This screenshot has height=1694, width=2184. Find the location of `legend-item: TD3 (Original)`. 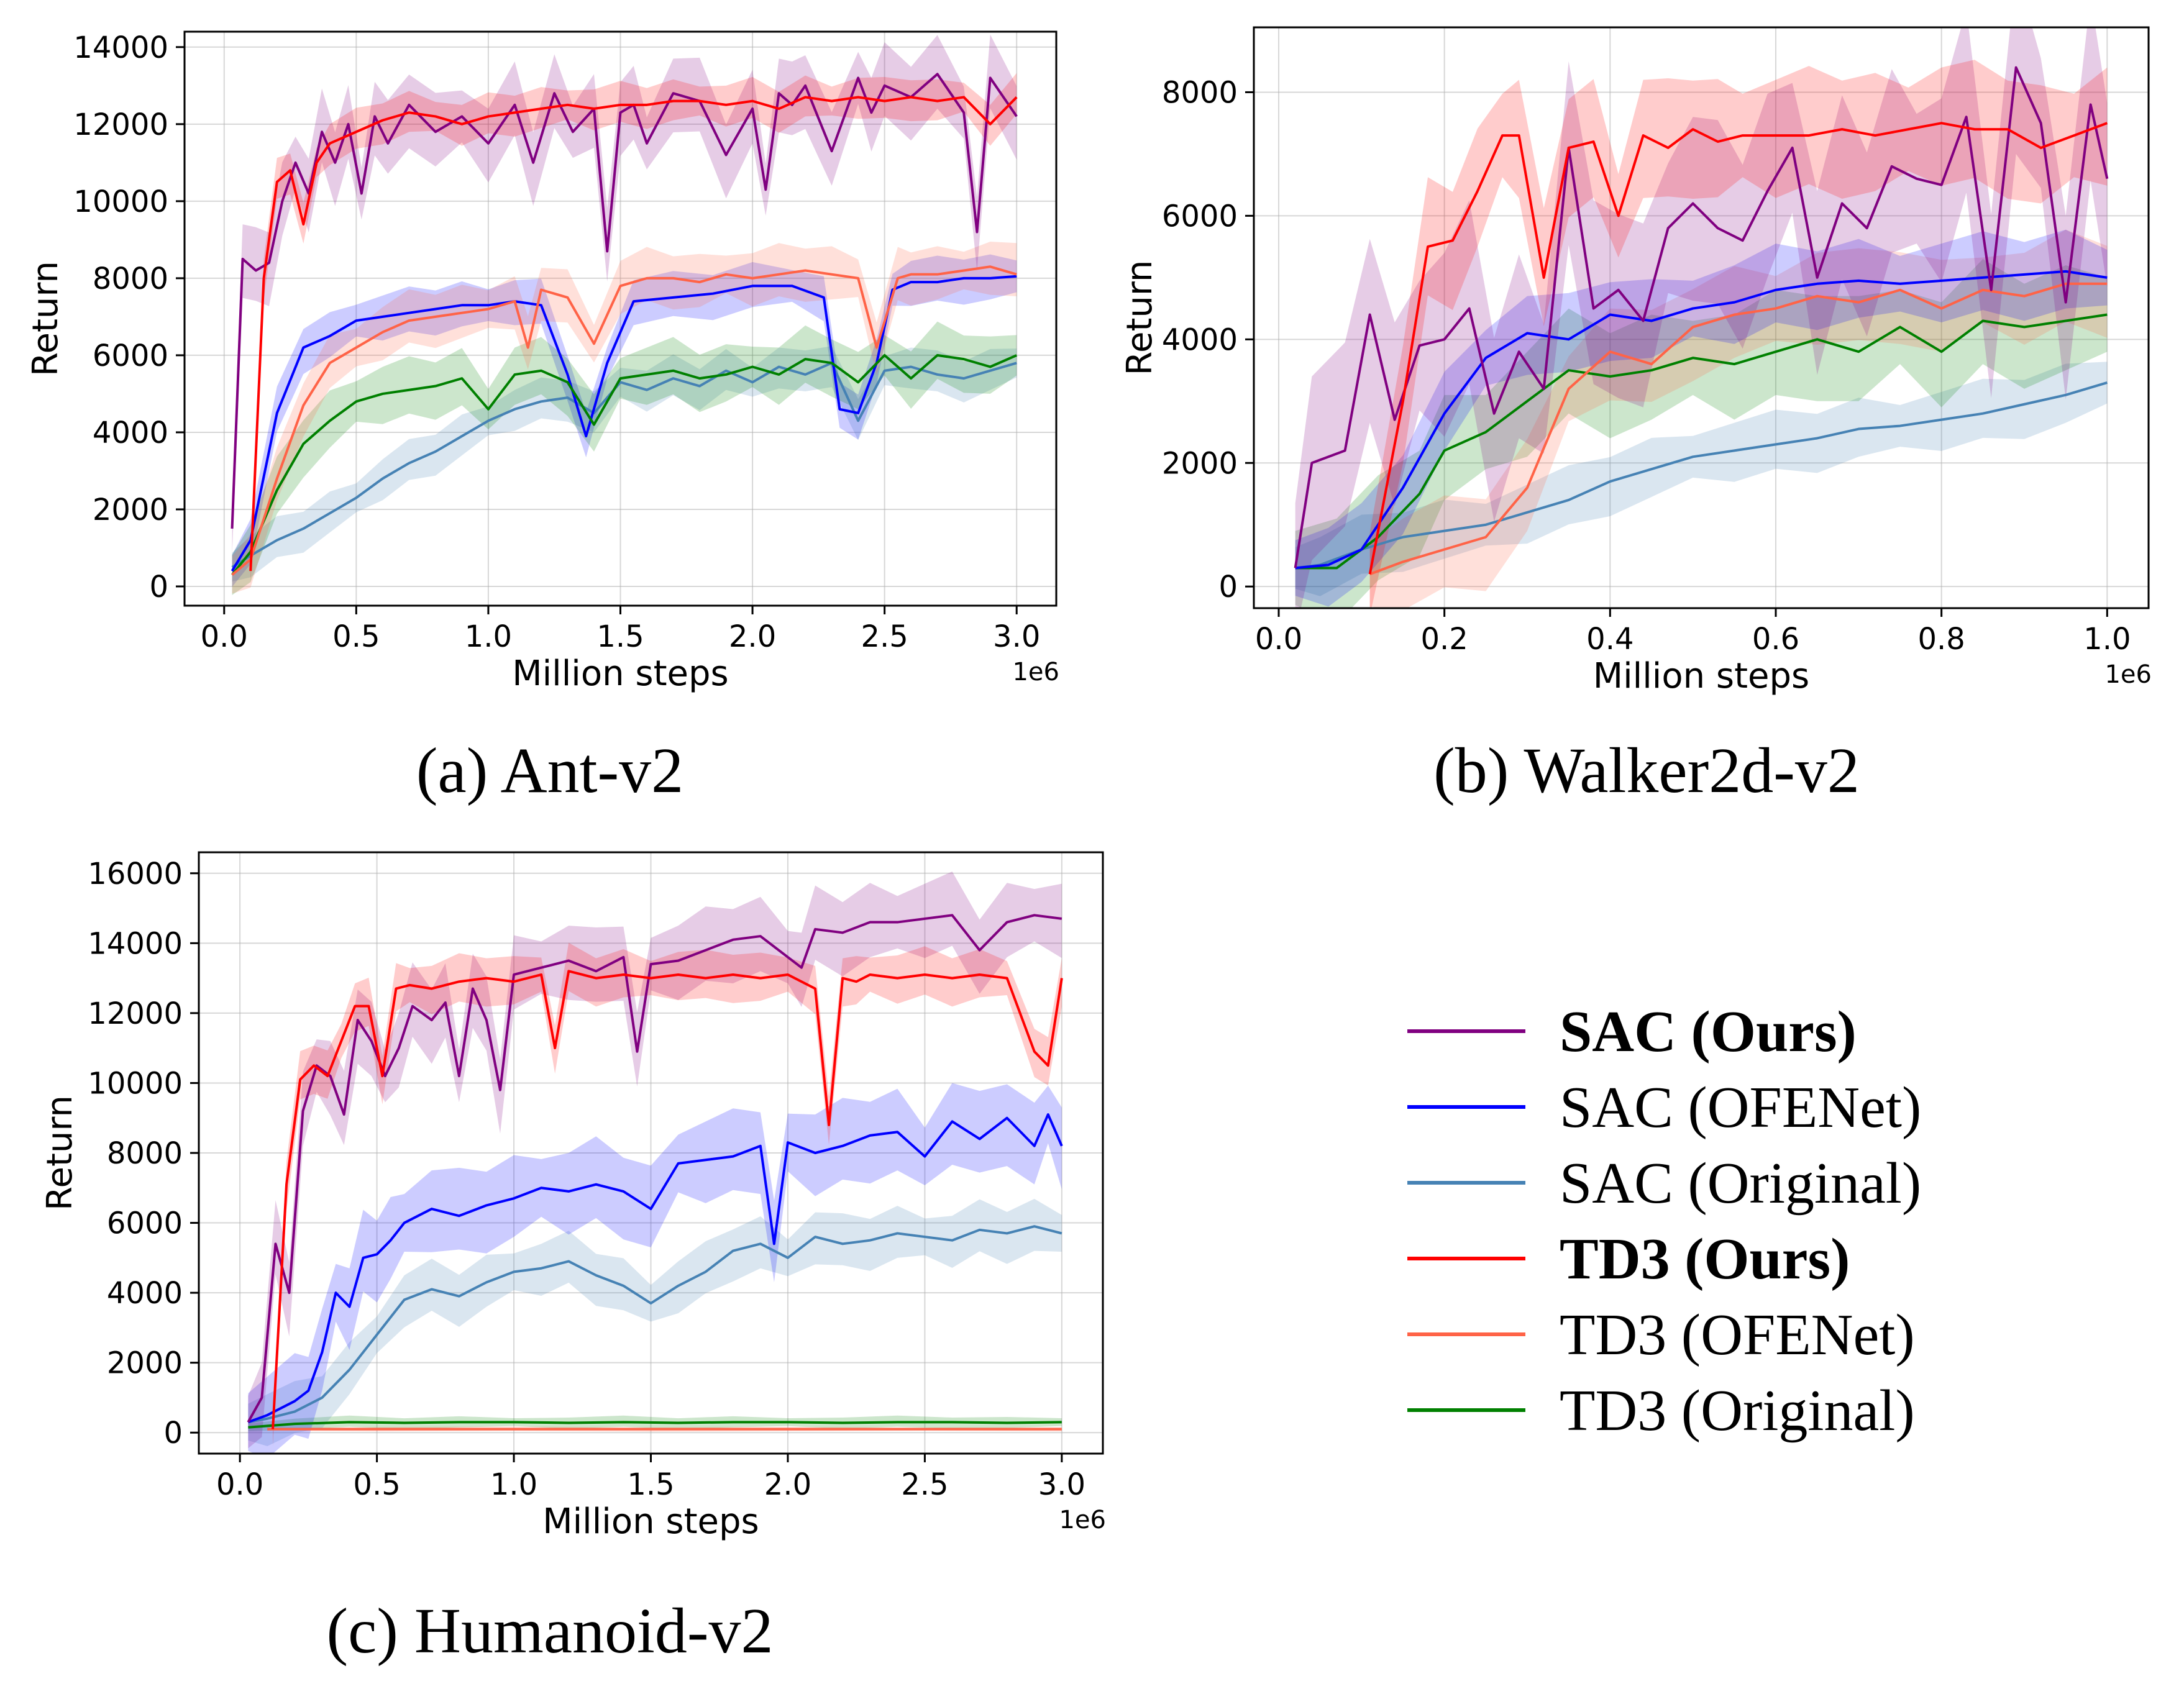

legend-item: TD3 (Original) is located at coordinates (1661, 1411).